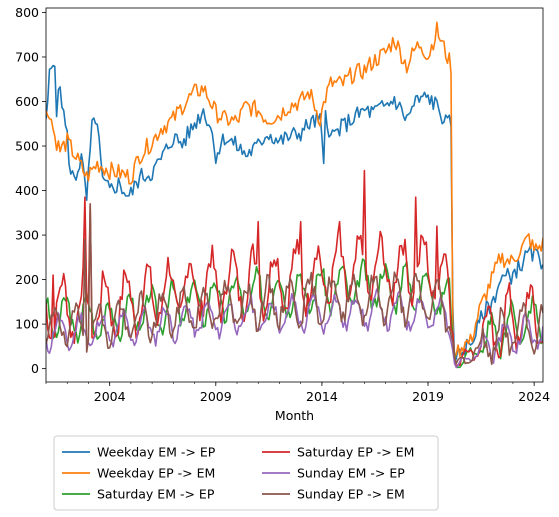  I want to click on y-tick-label: 800, so click(27, 12).